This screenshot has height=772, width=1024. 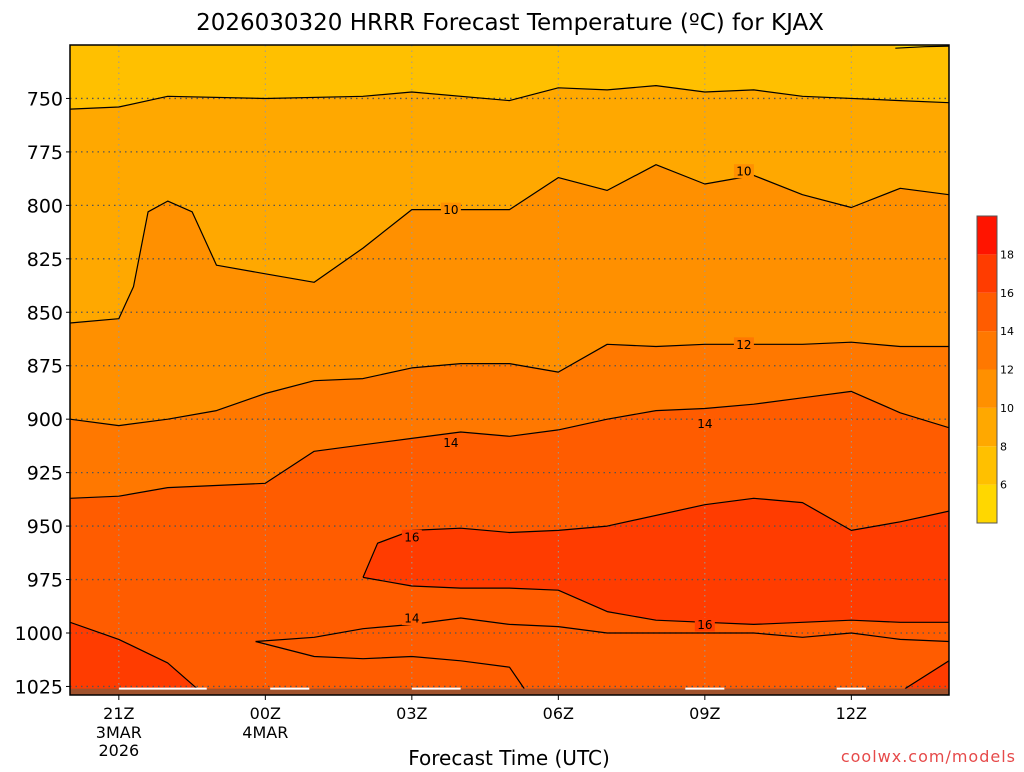 I want to click on x-tick-label-09Z: 09Z, so click(x=704, y=713).